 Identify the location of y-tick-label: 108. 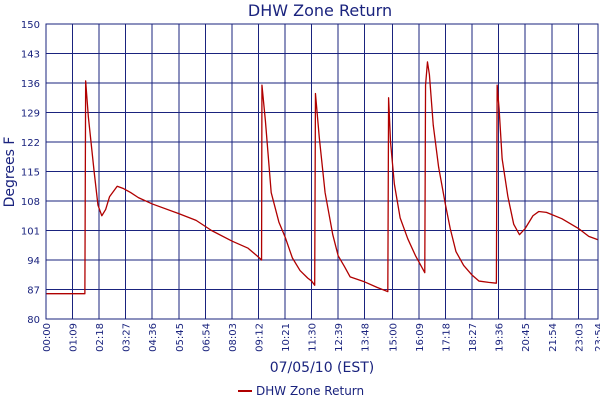
(30, 202).